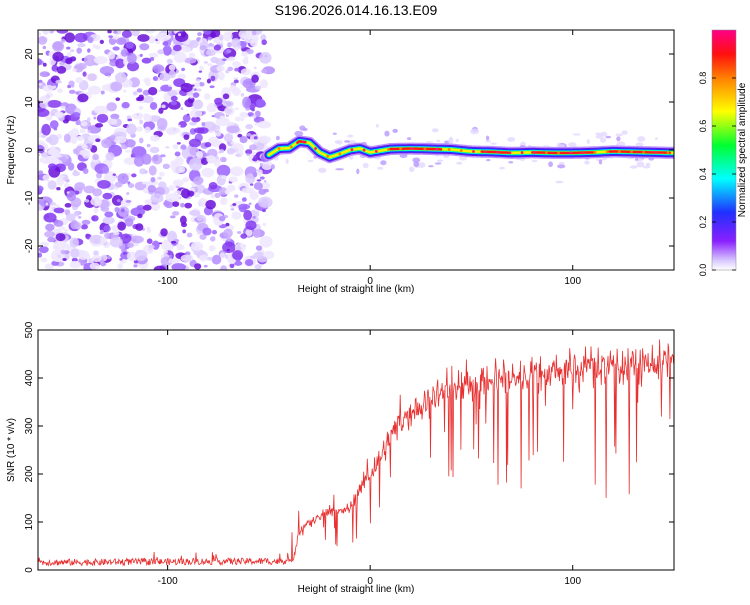 The image size is (750, 605). I want to click on snr-ytick-label: 500, so click(29, 329).